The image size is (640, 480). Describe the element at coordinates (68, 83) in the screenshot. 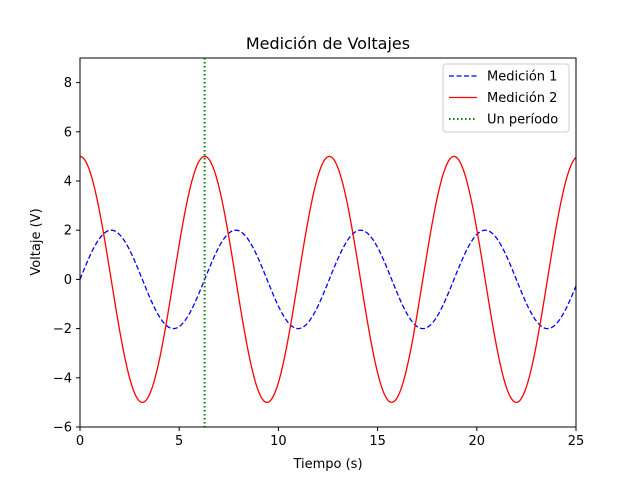

I see `y-tick-label-7: 8` at that location.